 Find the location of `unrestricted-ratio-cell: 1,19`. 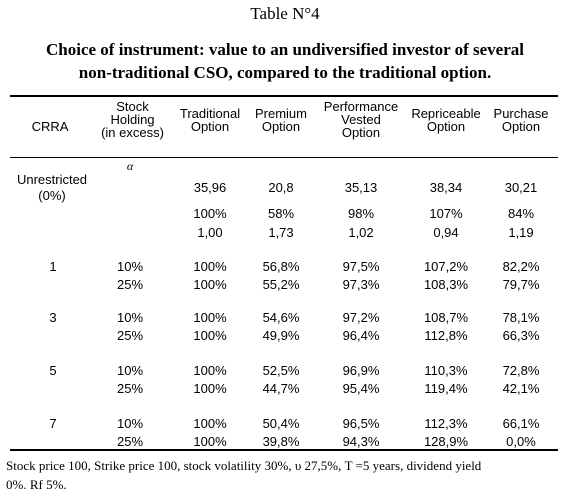

unrestricted-ratio-cell: 1,19 is located at coordinates (521, 232).